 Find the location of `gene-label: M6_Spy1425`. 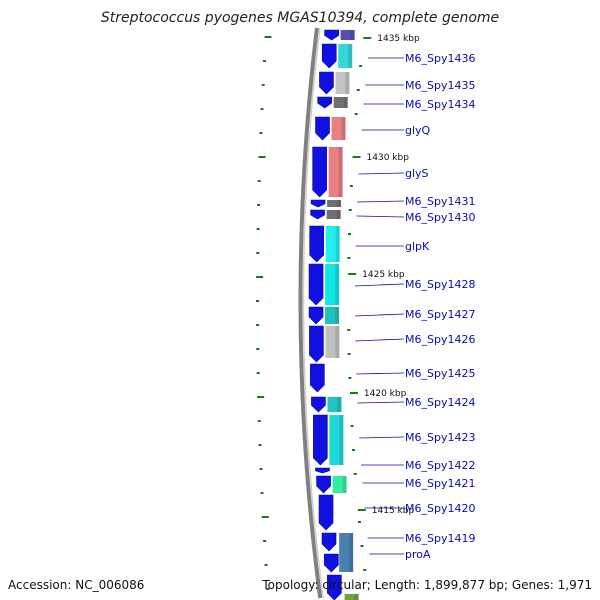

gene-label: M6_Spy1425 is located at coordinates (440, 373).